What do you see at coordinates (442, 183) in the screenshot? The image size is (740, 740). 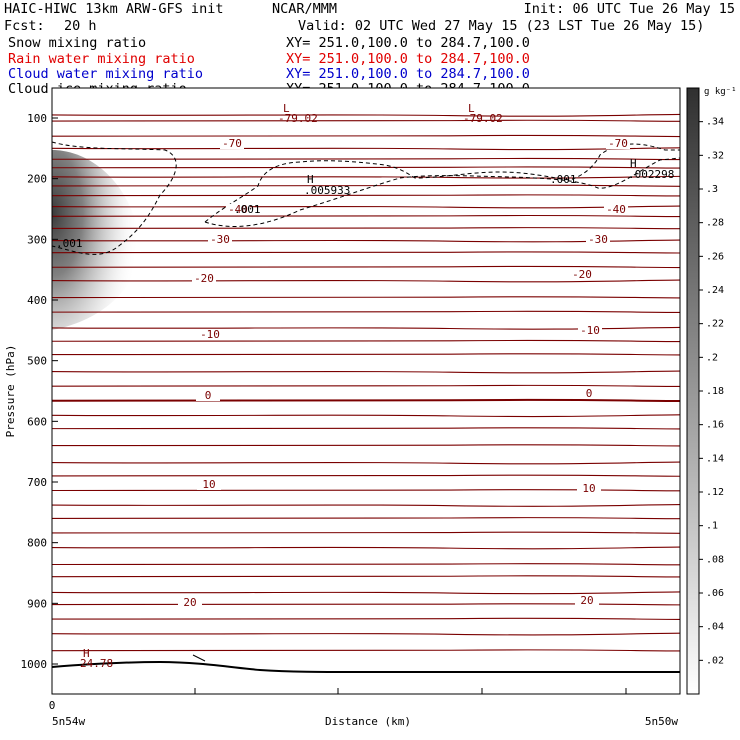 I see `cloud-ice-contour-main` at bounding box center [442, 183].